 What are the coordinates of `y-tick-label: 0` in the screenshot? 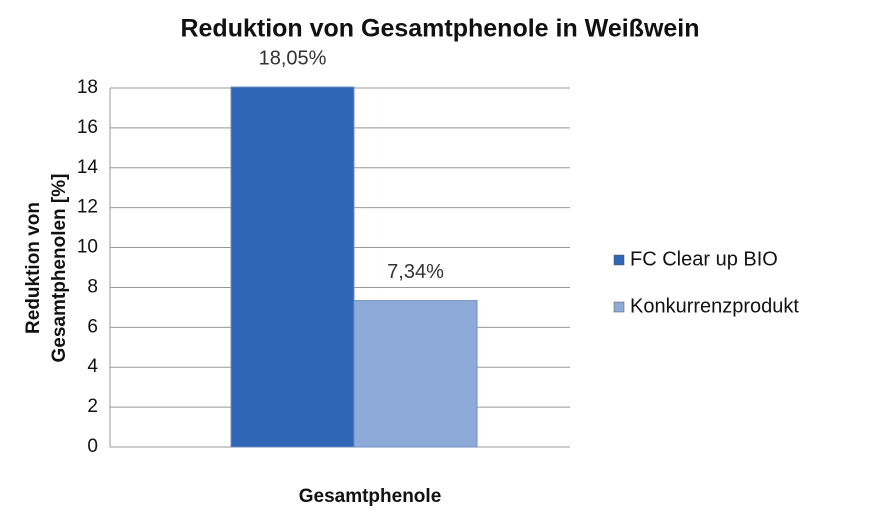 It's located at (92, 446).